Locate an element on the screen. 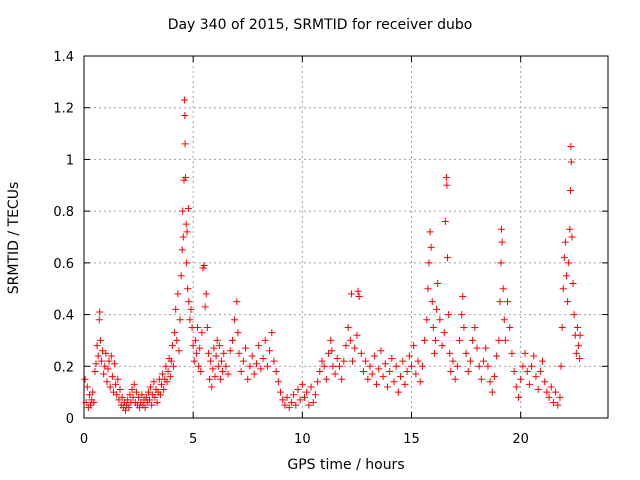 The height and width of the screenshot is (480, 640). x-tick-label: 10 is located at coordinates (302, 439).